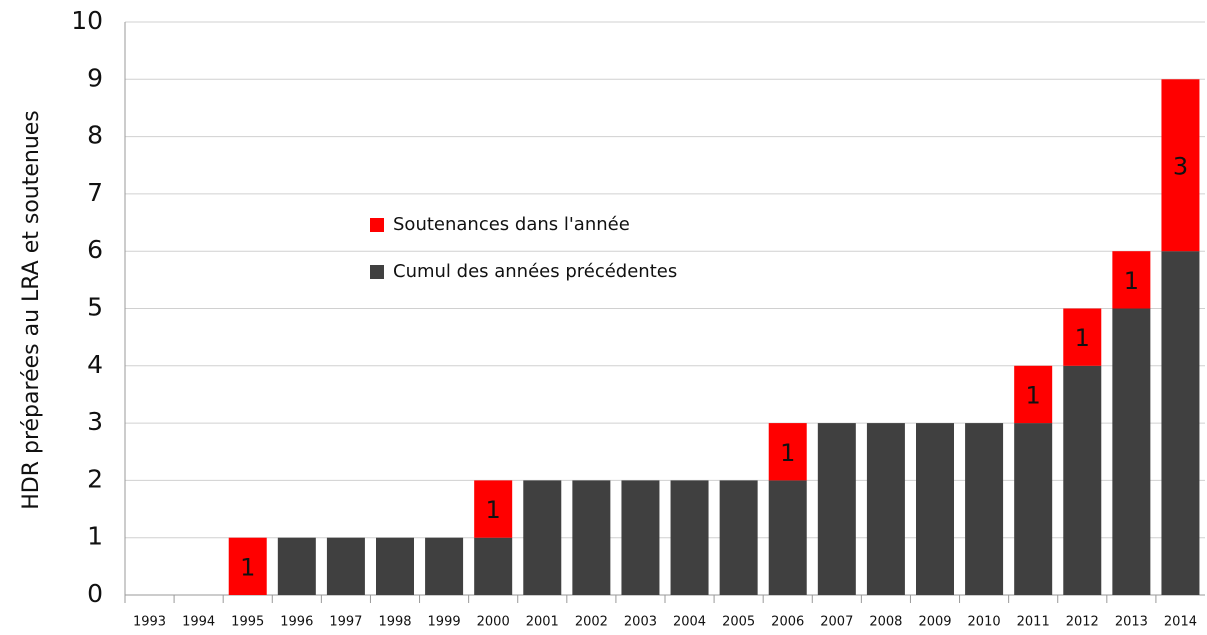 The height and width of the screenshot is (635, 1207). Describe the element at coordinates (1033, 622) in the screenshot. I see `x-tick-label: 2011` at that location.